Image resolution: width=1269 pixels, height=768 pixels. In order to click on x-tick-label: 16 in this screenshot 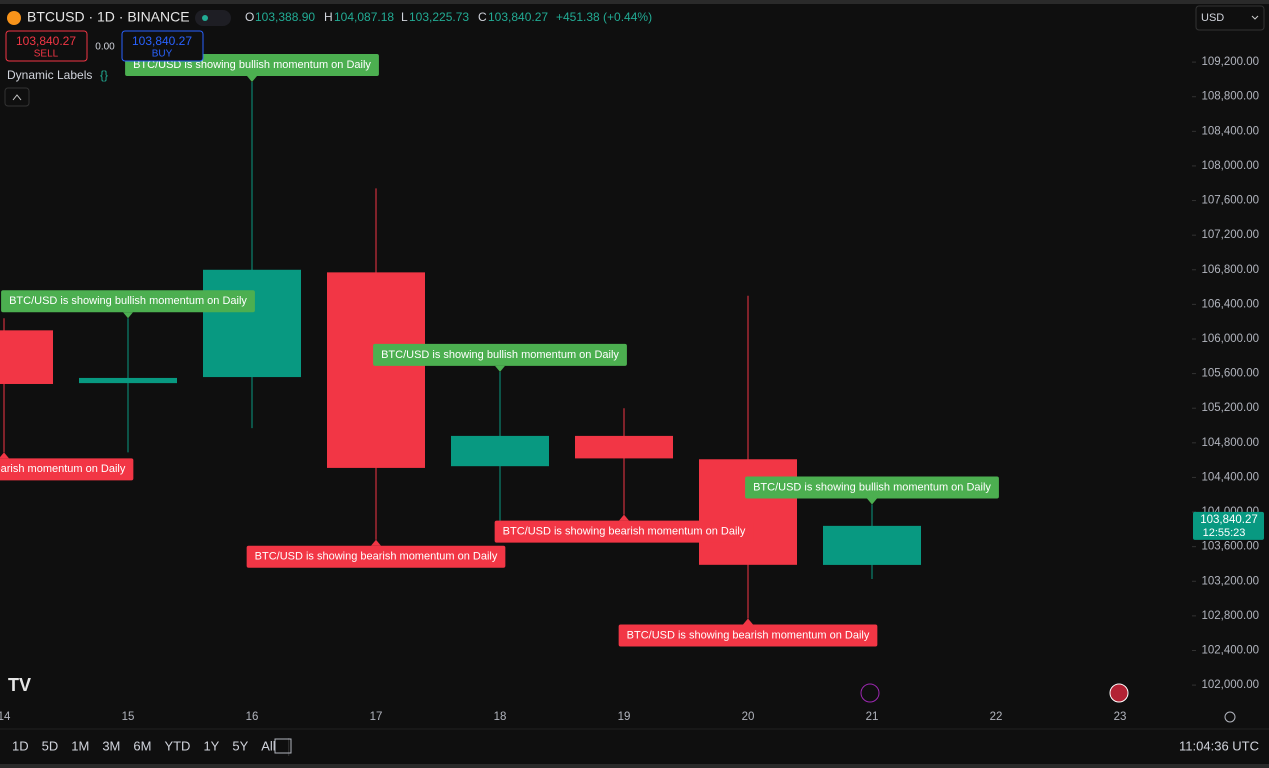, I will do `click(252, 717)`.